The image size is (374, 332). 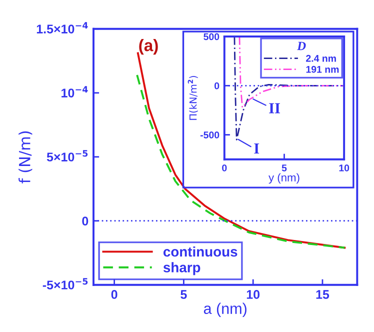 What do you see at coordinates (193, 98) in the screenshot?
I see `y-axis-title: Π(kN/m$^{2}$)` at bounding box center [193, 98].